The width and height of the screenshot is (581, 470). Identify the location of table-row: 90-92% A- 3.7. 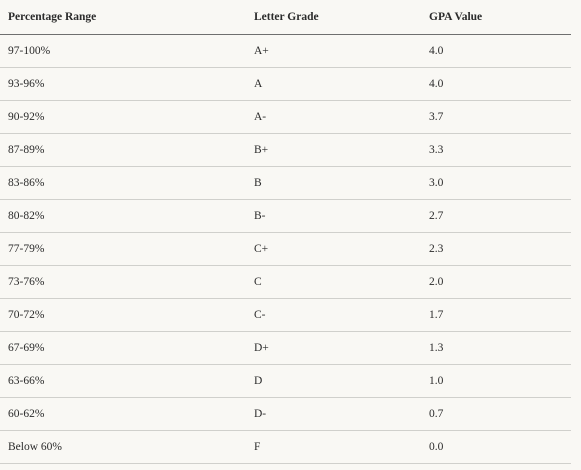
(285, 117).